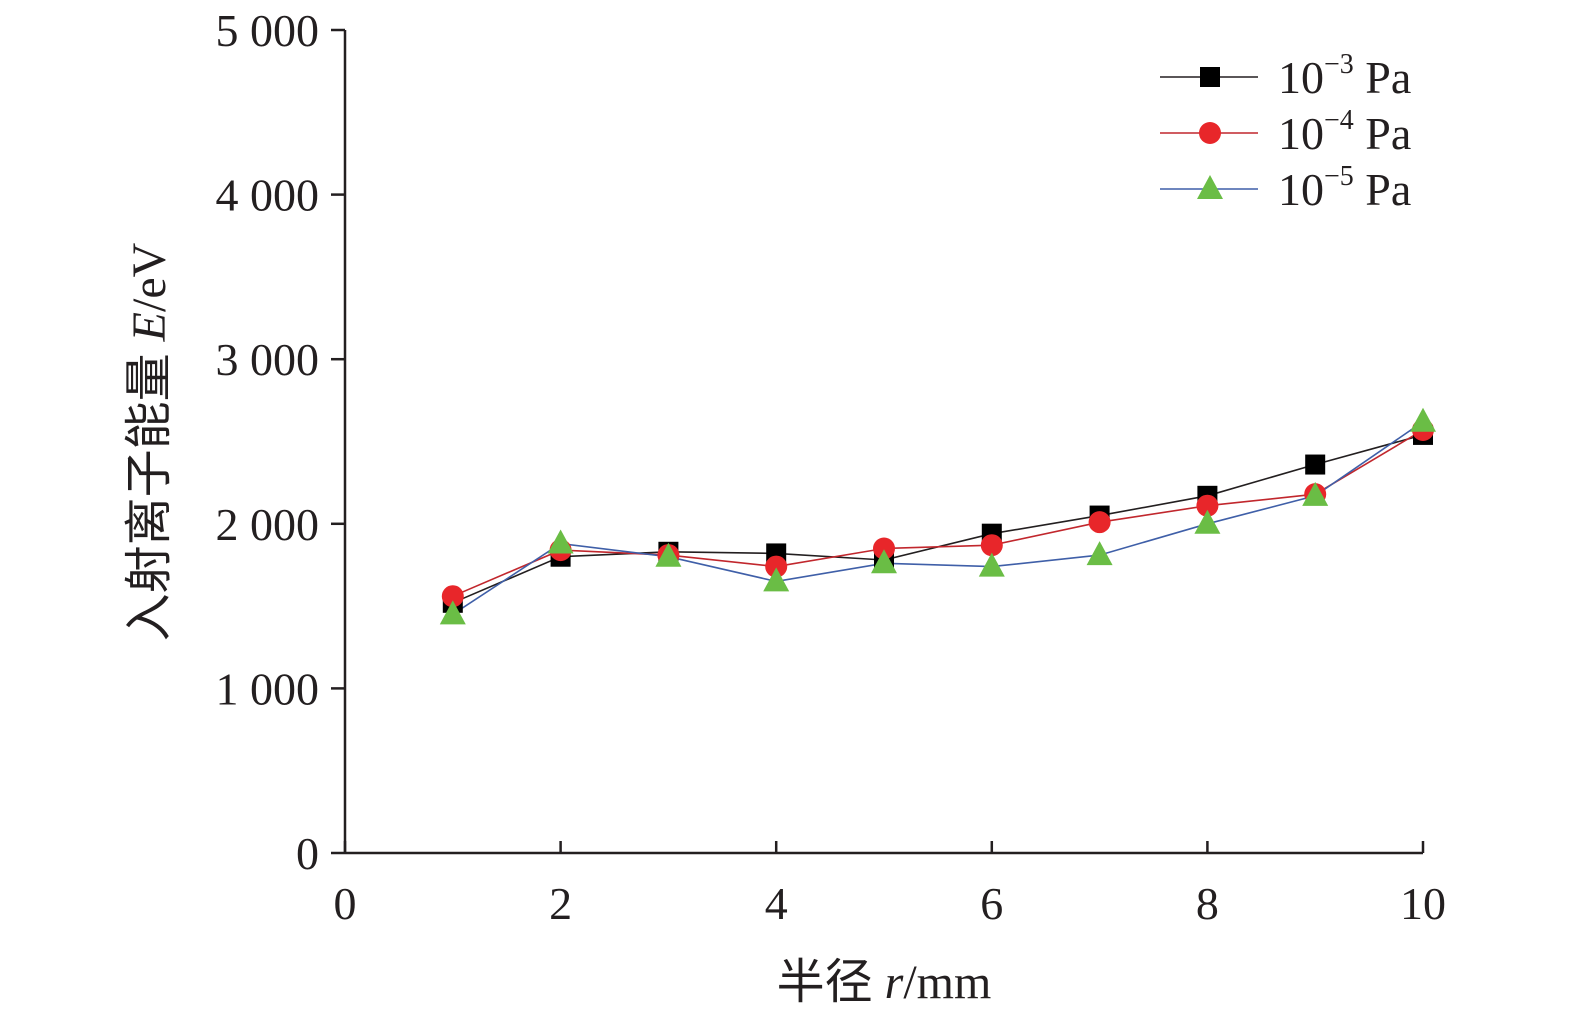 The width and height of the screenshot is (1575, 1020). Describe the element at coordinates (1423, 903) in the screenshot. I see `x-tick-label: 10` at that location.